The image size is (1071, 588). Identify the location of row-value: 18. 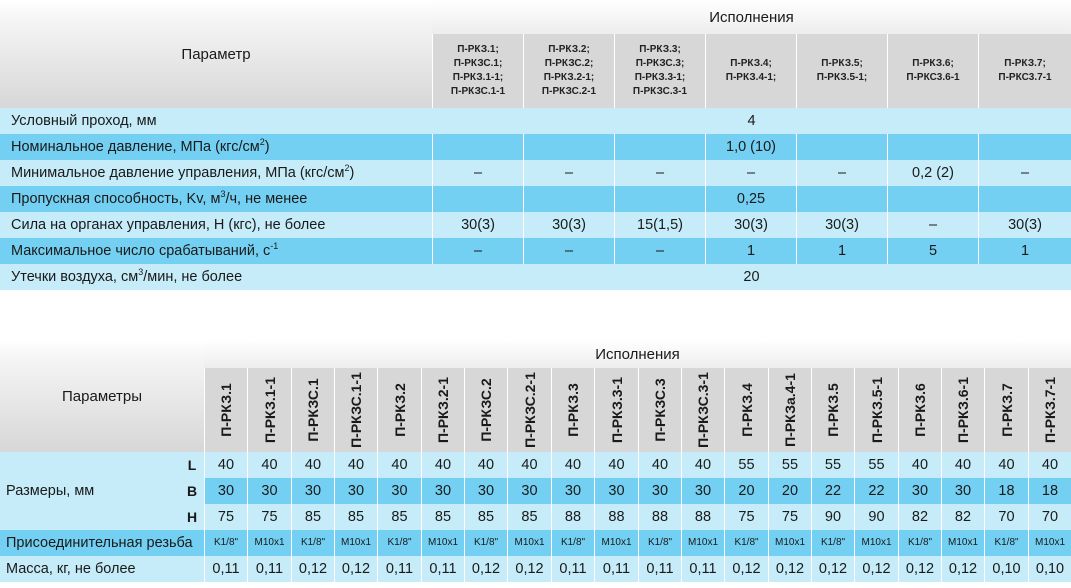
(1006, 491).